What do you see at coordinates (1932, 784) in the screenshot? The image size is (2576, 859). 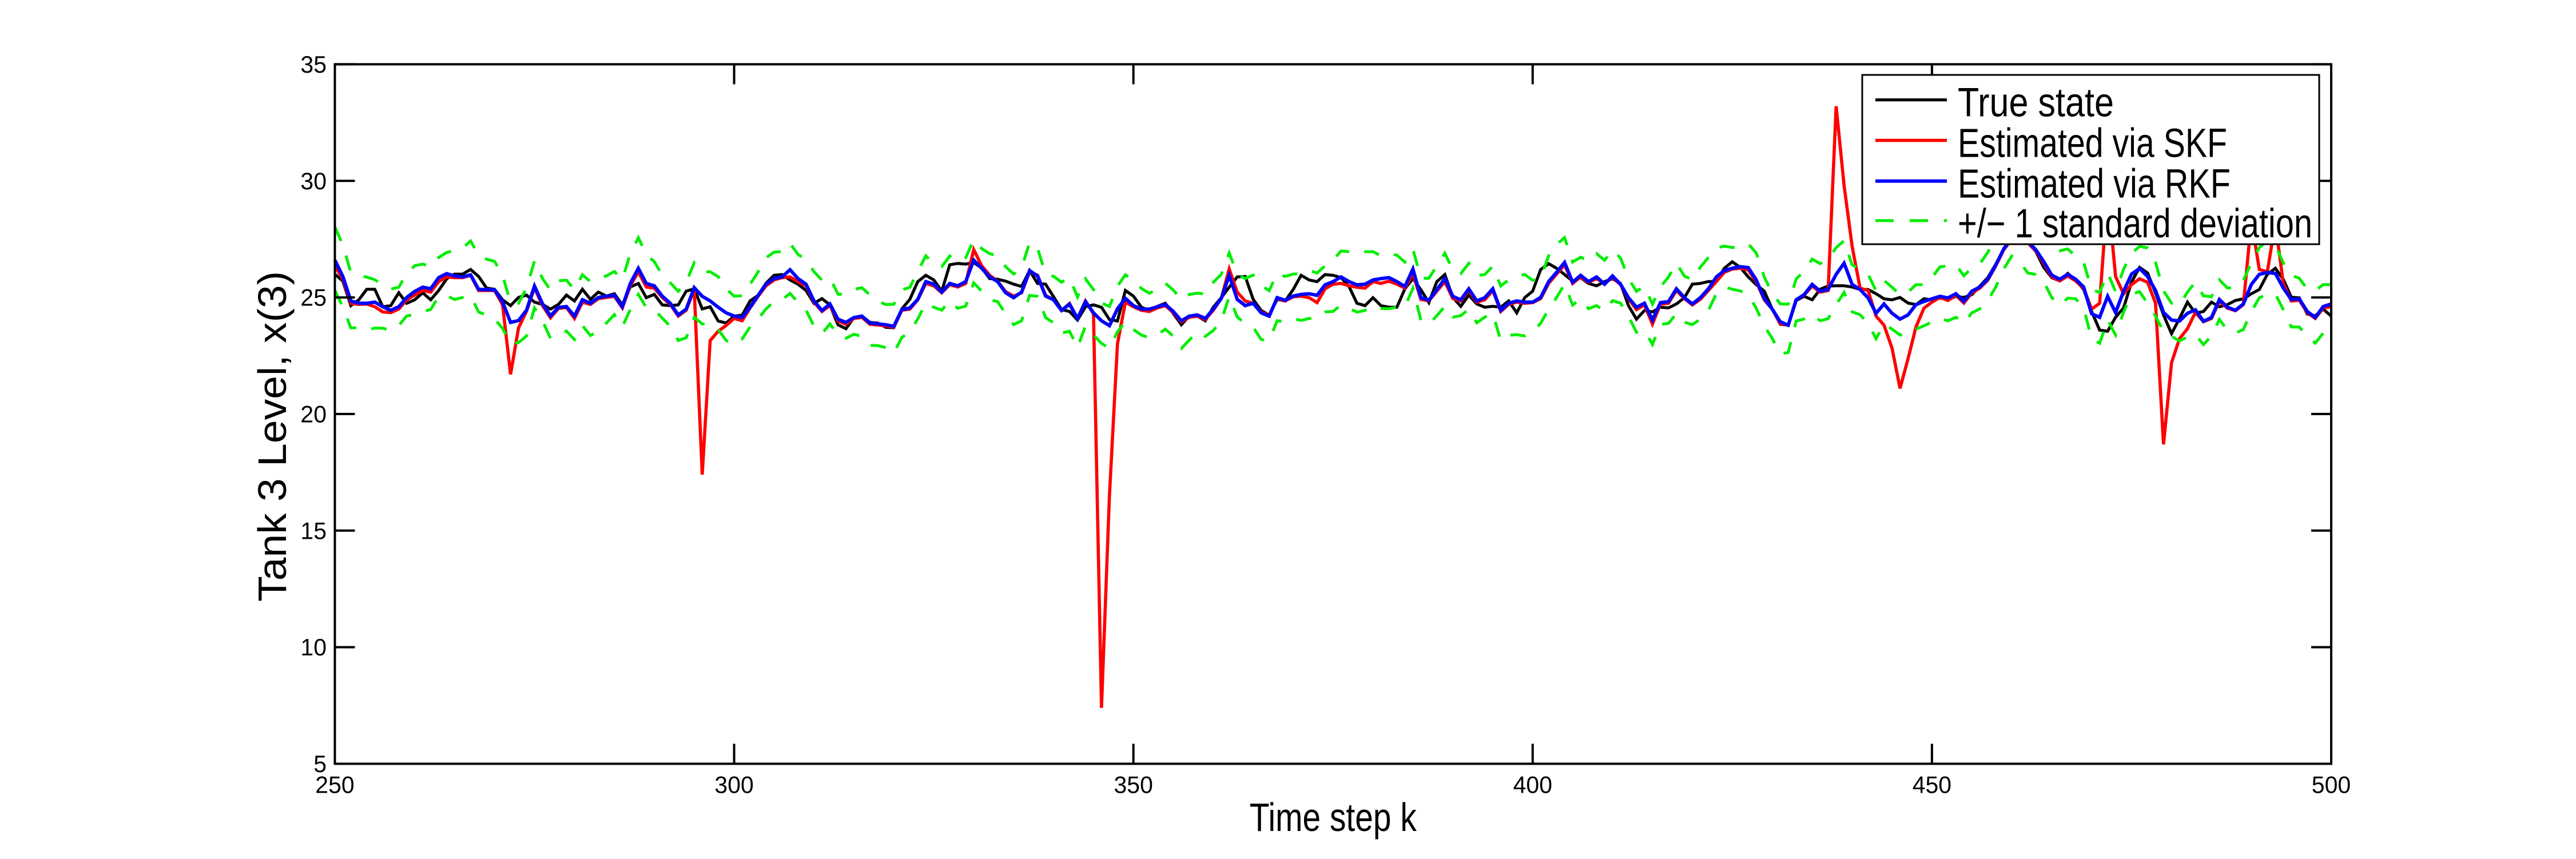 I see `svg-text: 450` at bounding box center [1932, 784].